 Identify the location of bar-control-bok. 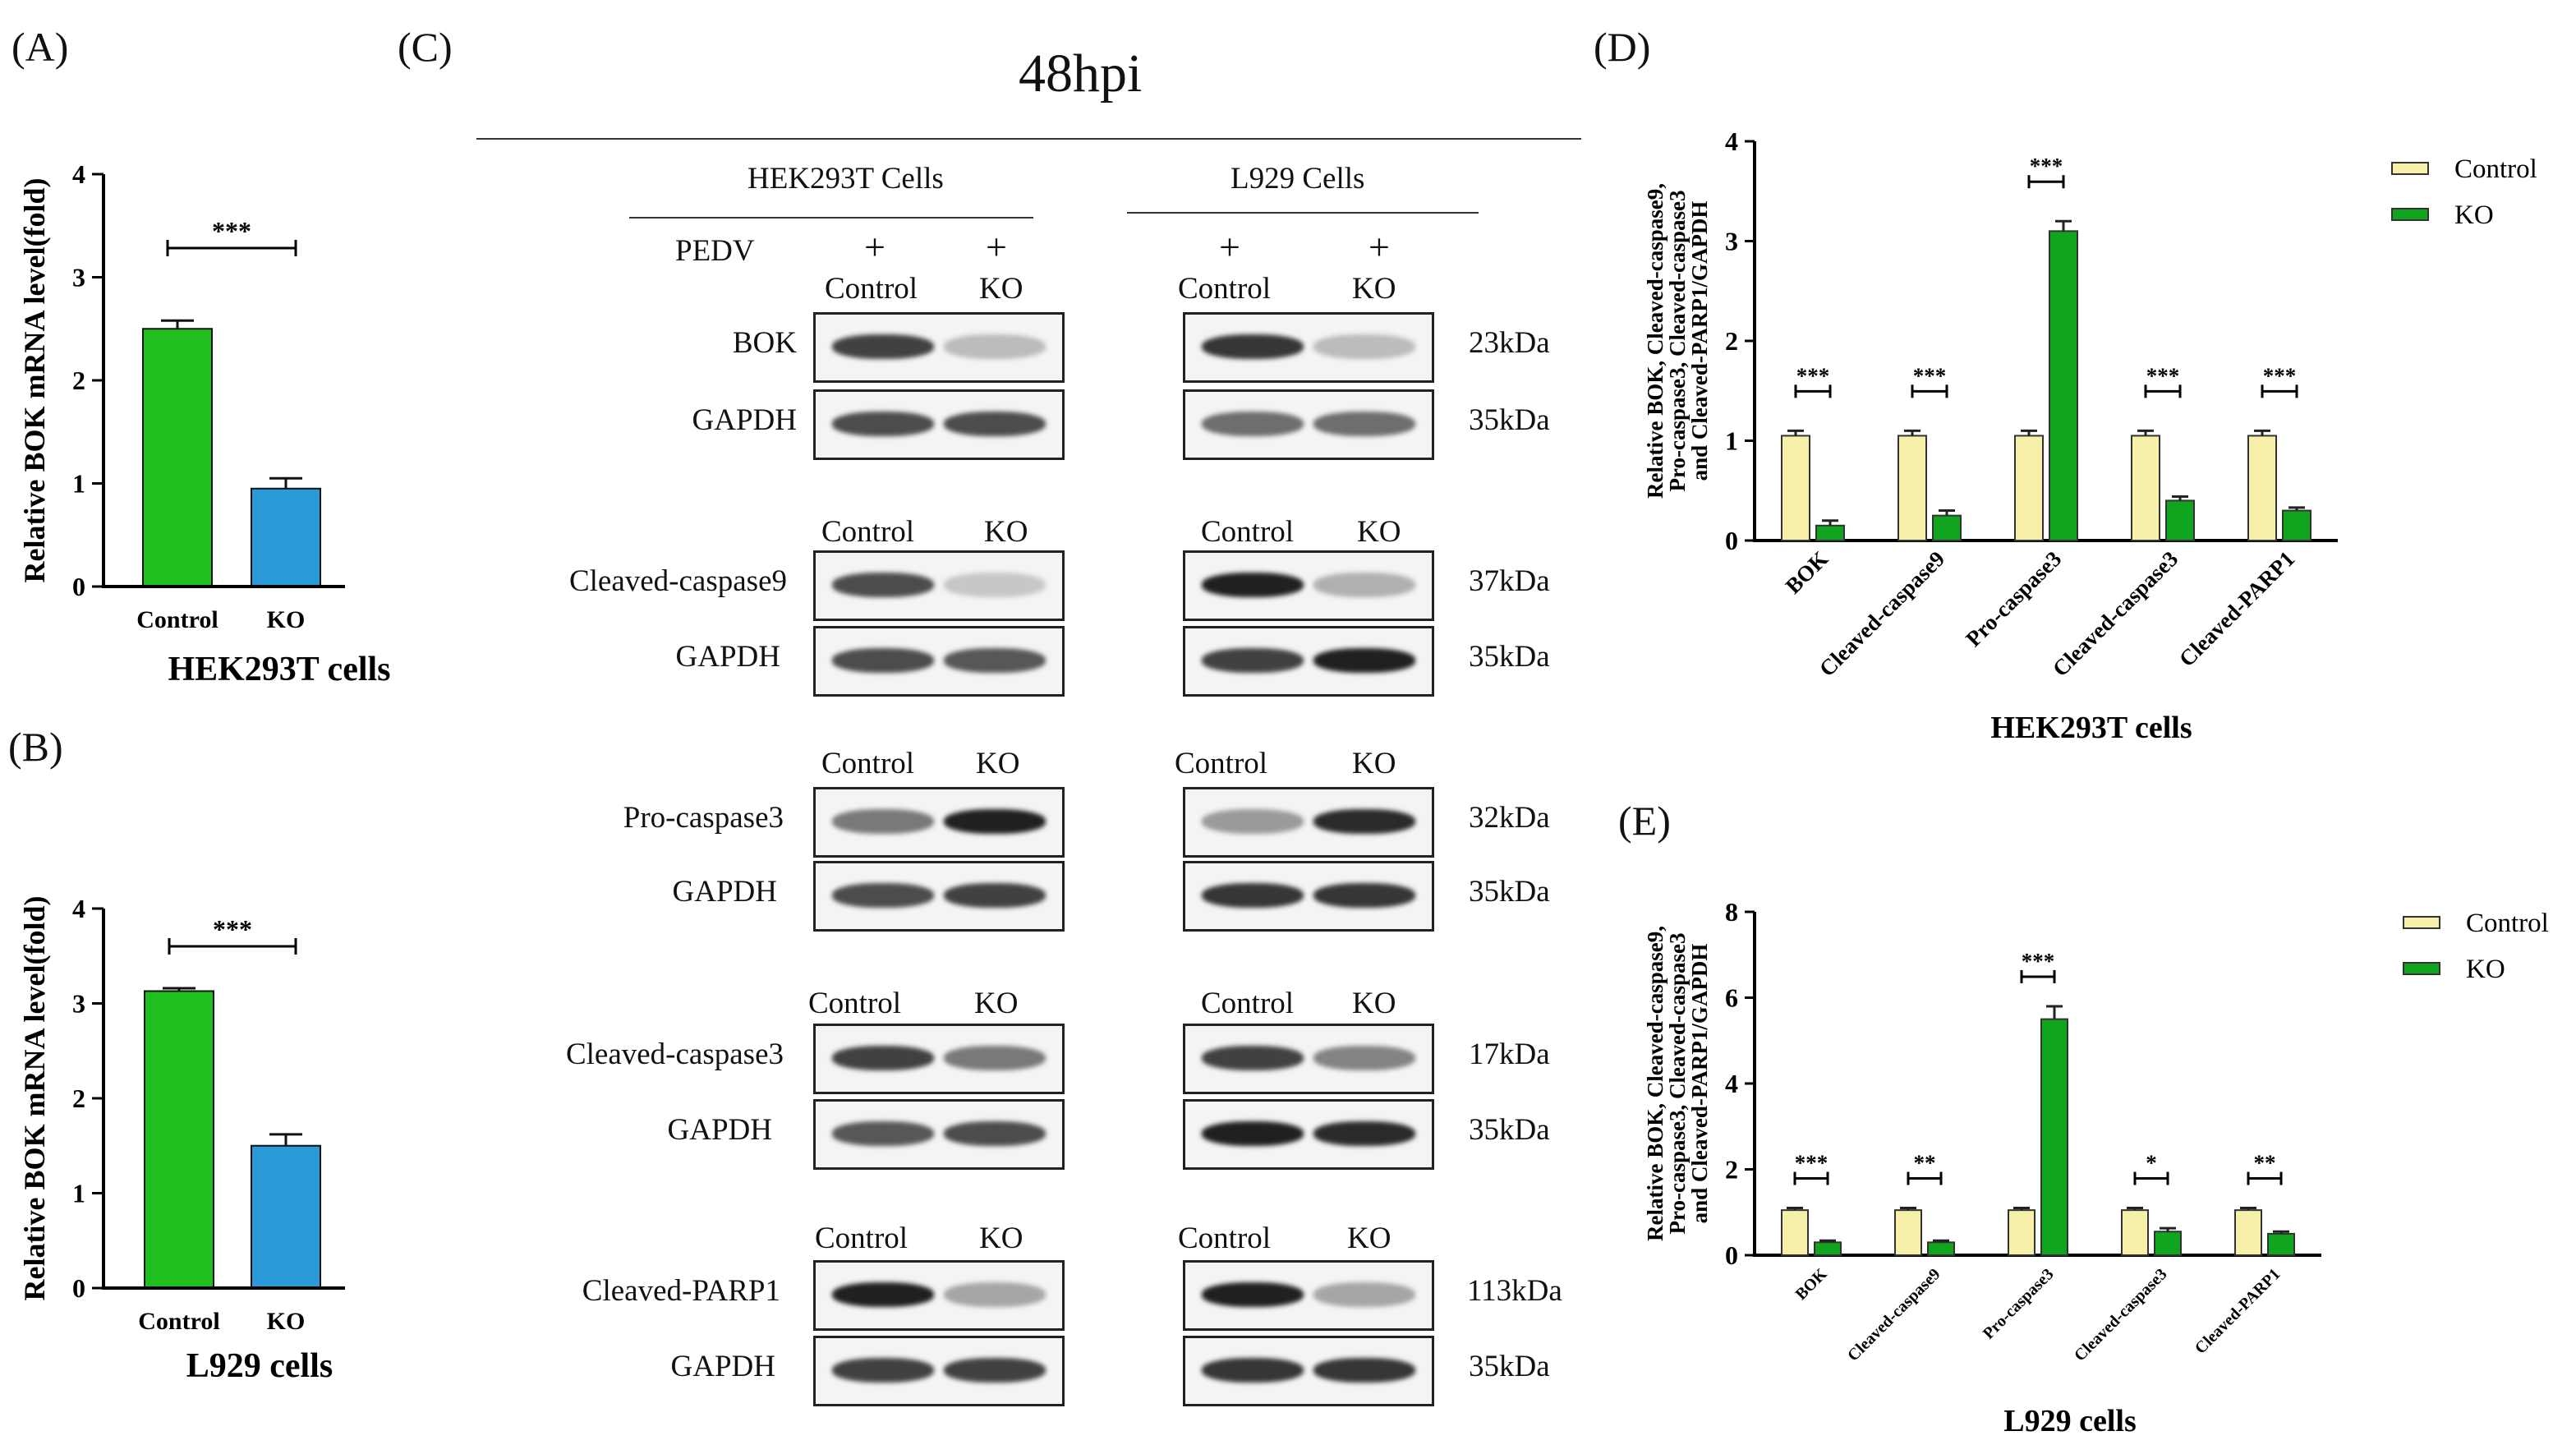
(1795, 1233).